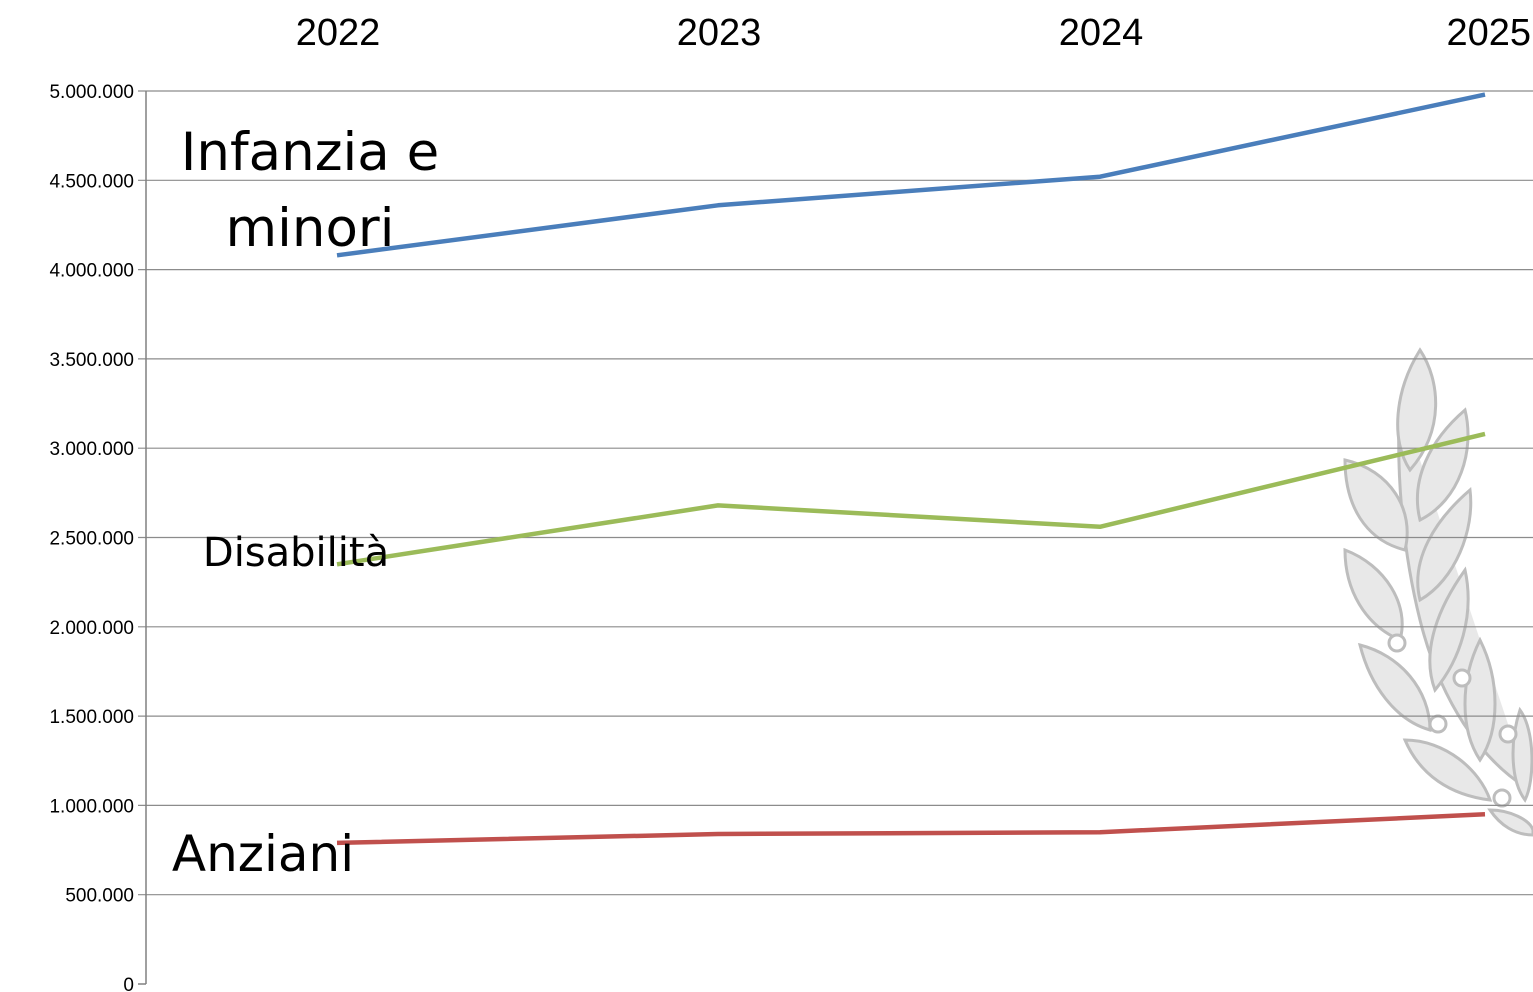 This screenshot has width=1533, height=992. I want to click on x-tick-label: 2022, so click(338, 33).